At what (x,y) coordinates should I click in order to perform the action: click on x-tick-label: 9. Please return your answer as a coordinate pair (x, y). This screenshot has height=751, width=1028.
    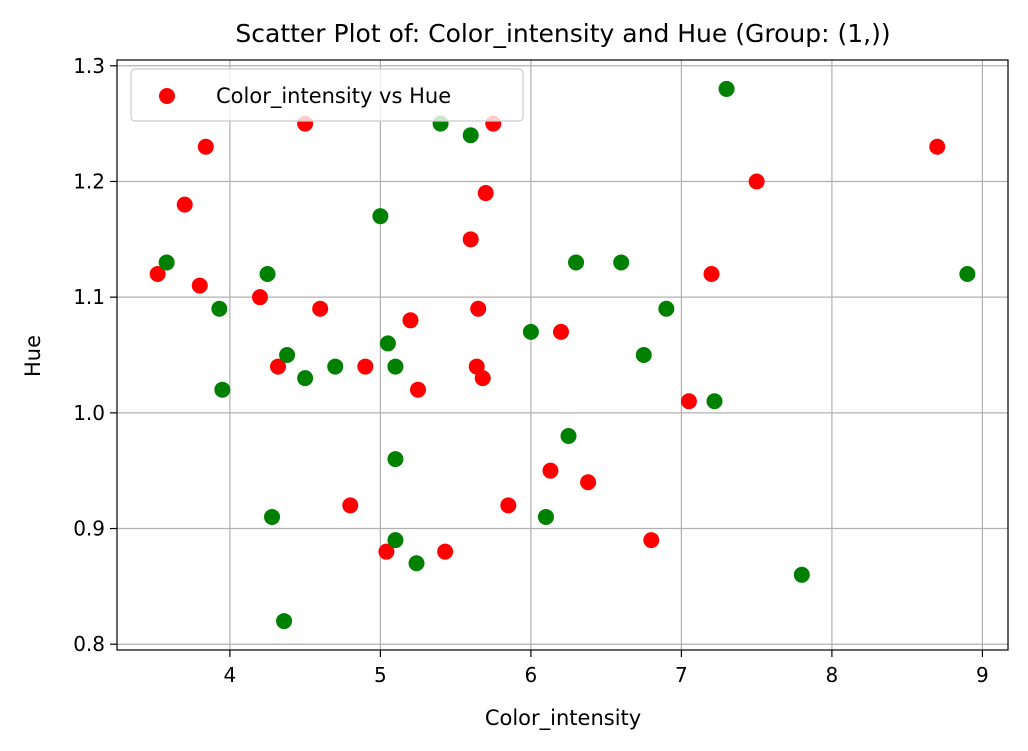
    Looking at the image, I should click on (982, 675).